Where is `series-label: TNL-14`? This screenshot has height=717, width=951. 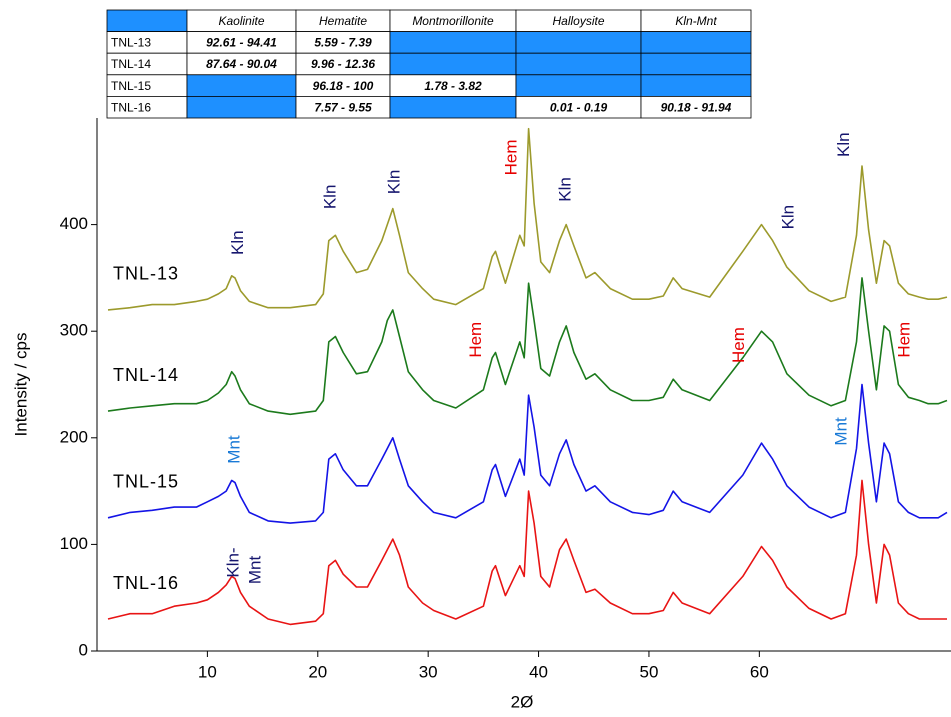
series-label: TNL-14 is located at coordinates (146, 375).